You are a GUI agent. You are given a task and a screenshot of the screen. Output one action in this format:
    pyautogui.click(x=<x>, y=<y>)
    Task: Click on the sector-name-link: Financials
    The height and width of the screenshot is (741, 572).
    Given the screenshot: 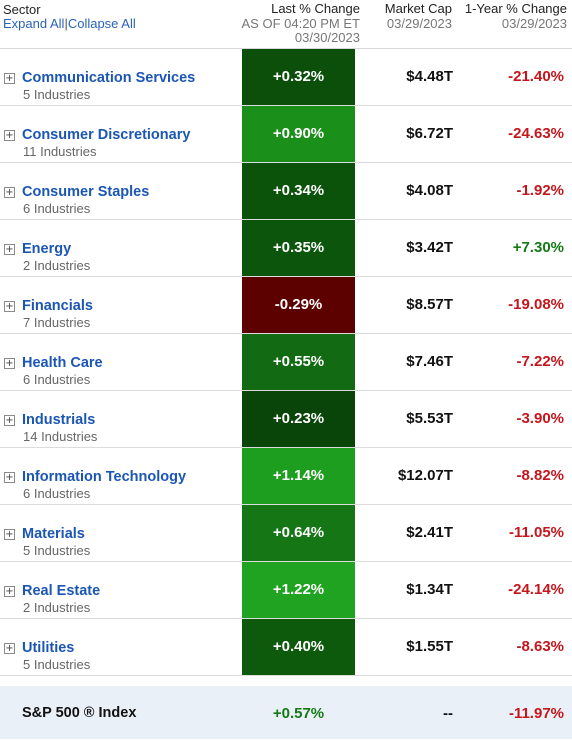 What is the action you would take?
    pyautogui.click(x=57, y=306)
    